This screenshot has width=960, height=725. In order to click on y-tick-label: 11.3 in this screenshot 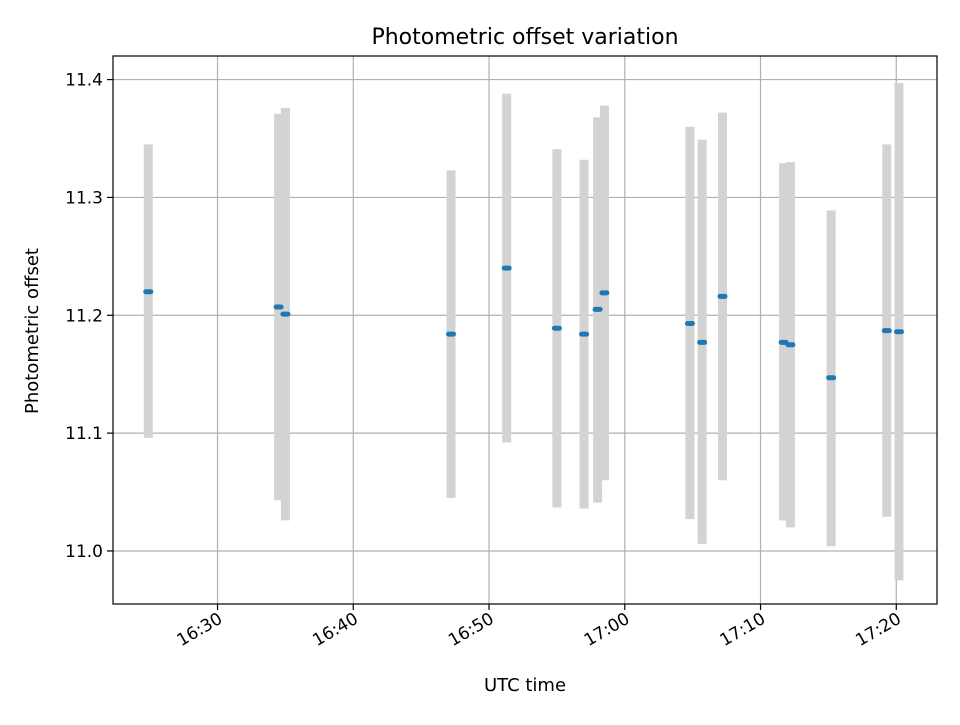, I will do `click(84, 198)`.